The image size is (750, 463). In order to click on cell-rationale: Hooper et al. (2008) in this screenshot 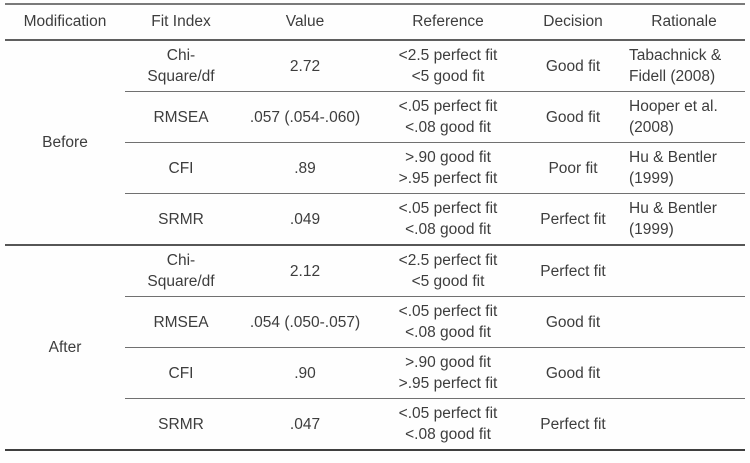, I will do `click(684, 117)`.